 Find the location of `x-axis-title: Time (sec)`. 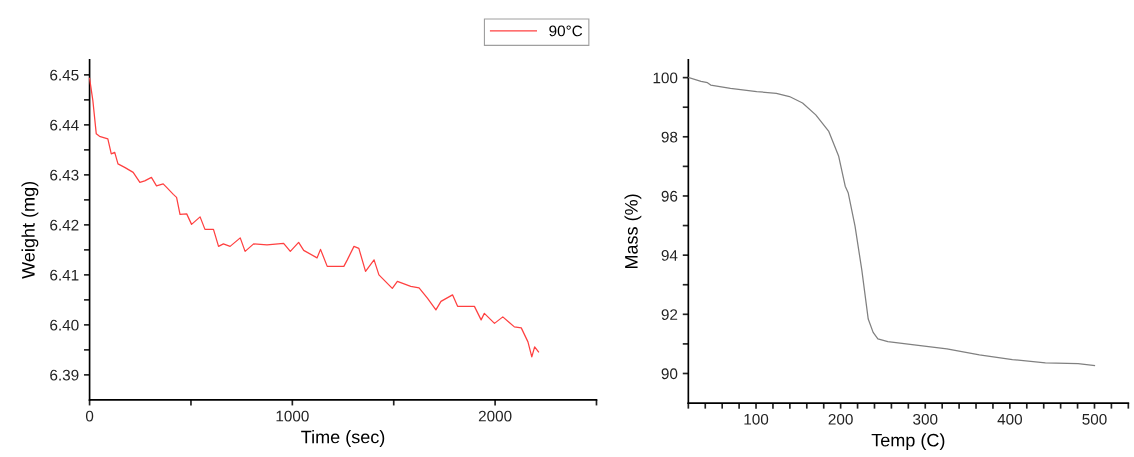

x-axis-title: Time (sec) is located at coordinates (343, 438).